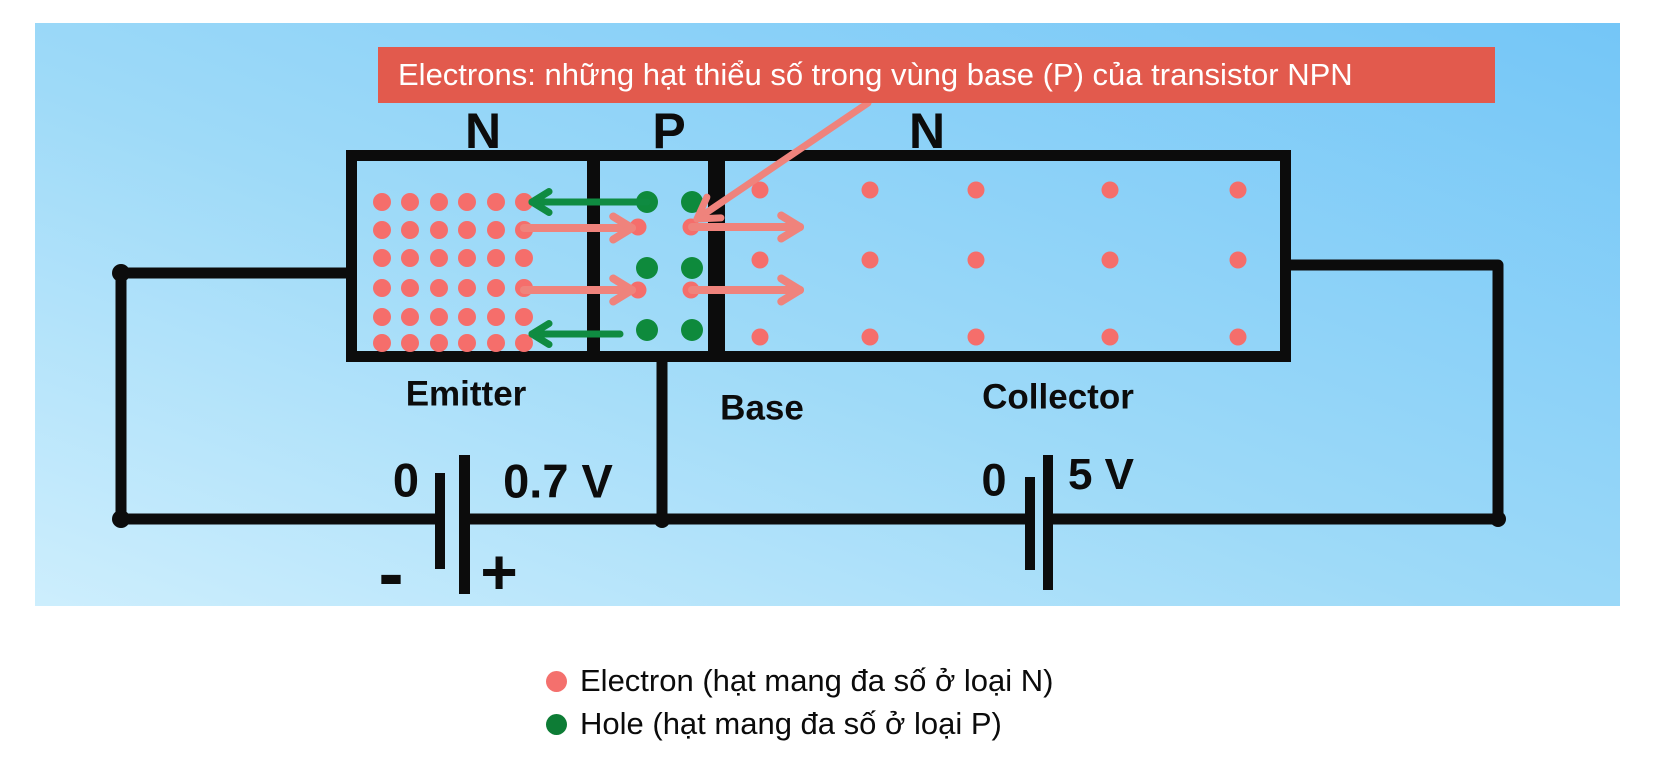 The width and height of the screenshot is (1657, 776). I want to click on battery-emitter-negative-plate, so click(440, 521).